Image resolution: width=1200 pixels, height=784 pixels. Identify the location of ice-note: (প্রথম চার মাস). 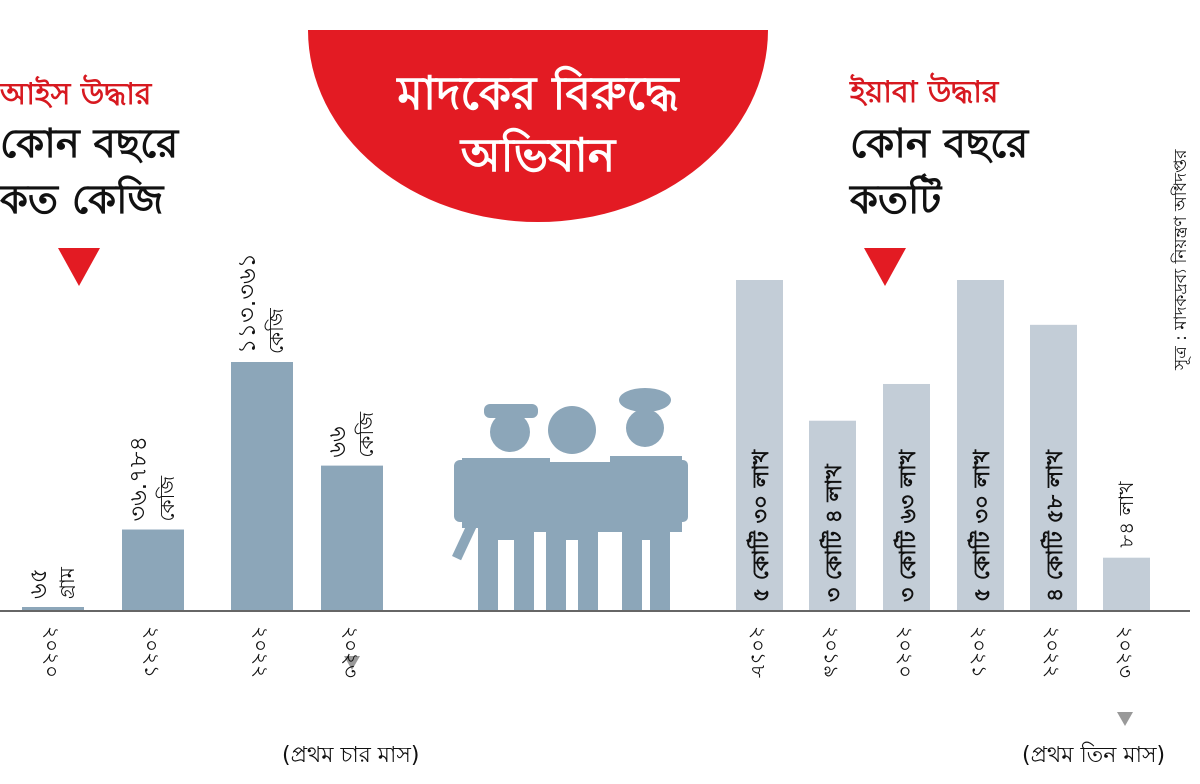
(351, 755).